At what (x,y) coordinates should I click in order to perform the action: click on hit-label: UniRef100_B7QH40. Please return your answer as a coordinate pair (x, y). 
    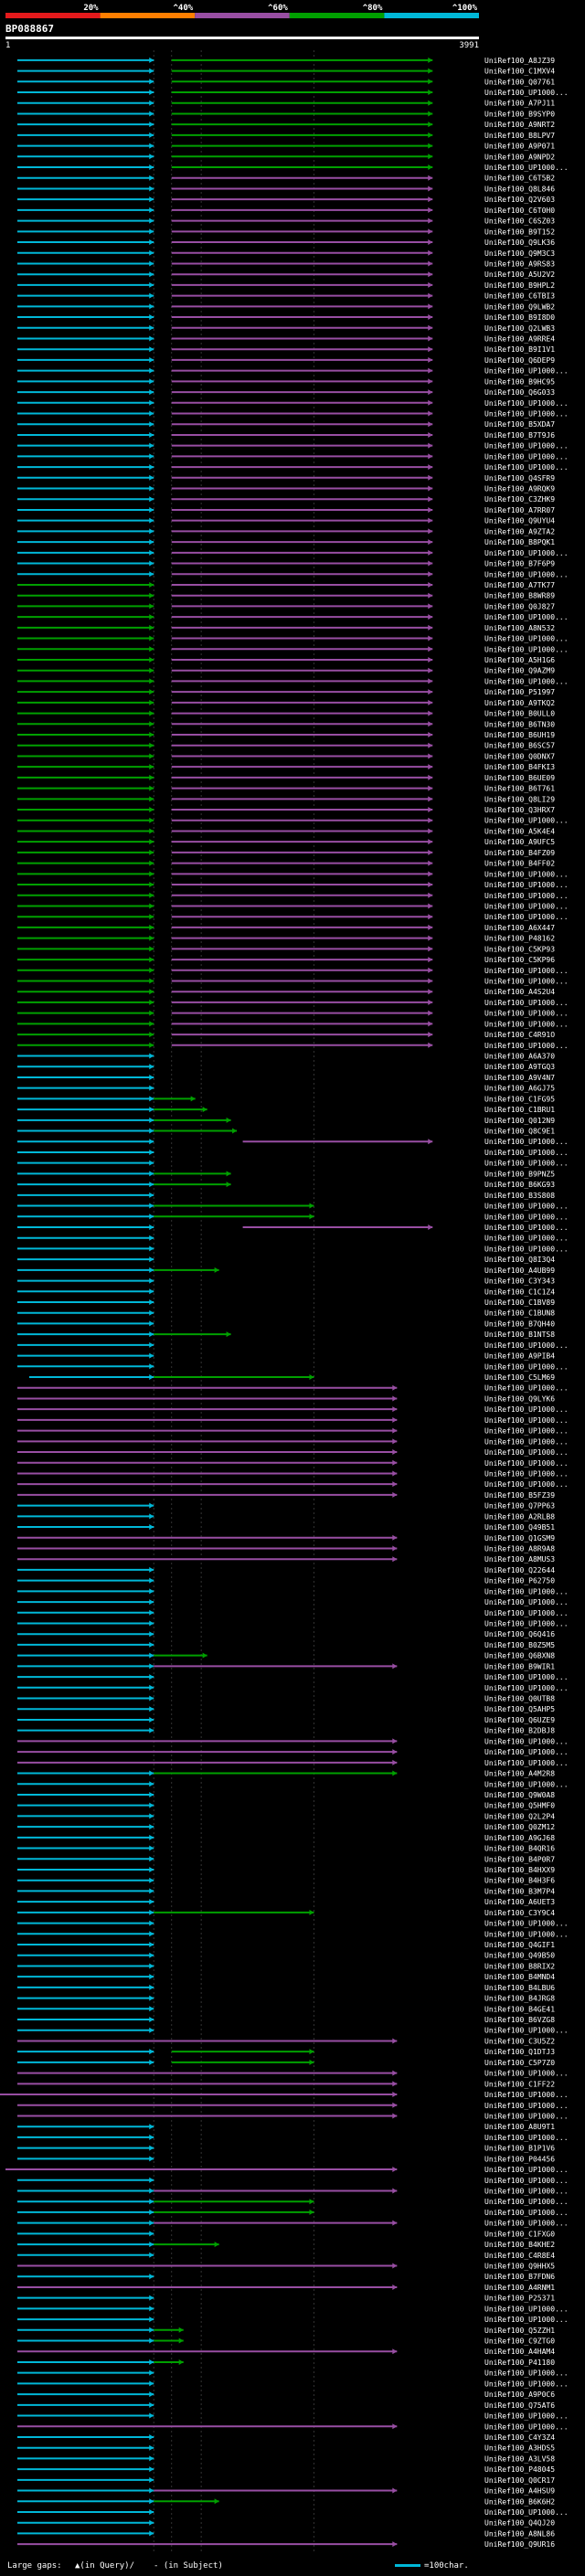
    Looking at the image, I should click on (519, 1324).